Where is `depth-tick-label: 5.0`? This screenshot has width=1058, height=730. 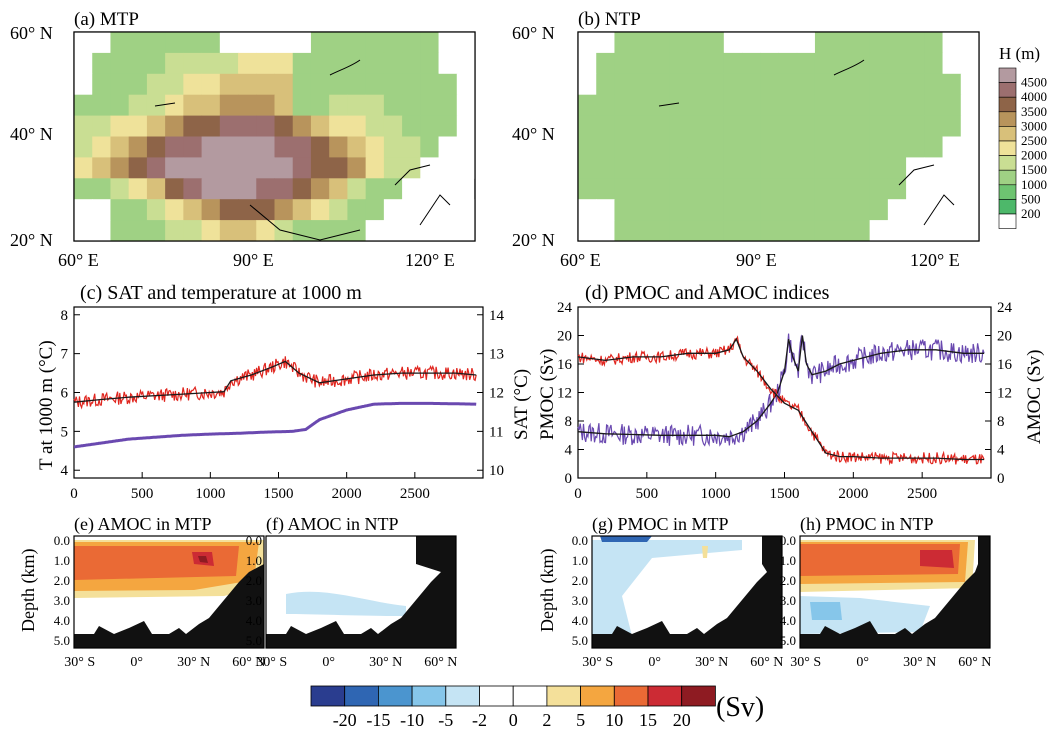
depth-tick-label: 5.0 is located at coordinates (580, 640).